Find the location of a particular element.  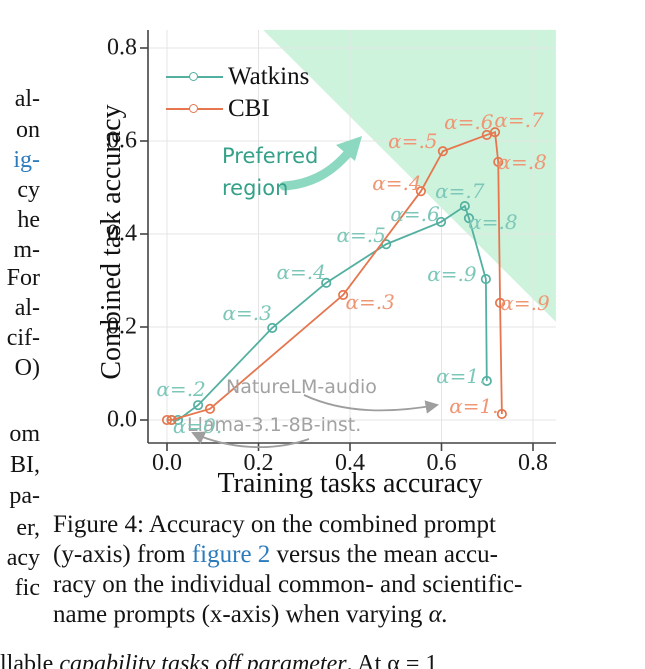

y-axis-label: Combined task accuracy is located at coordinates (111, 242).